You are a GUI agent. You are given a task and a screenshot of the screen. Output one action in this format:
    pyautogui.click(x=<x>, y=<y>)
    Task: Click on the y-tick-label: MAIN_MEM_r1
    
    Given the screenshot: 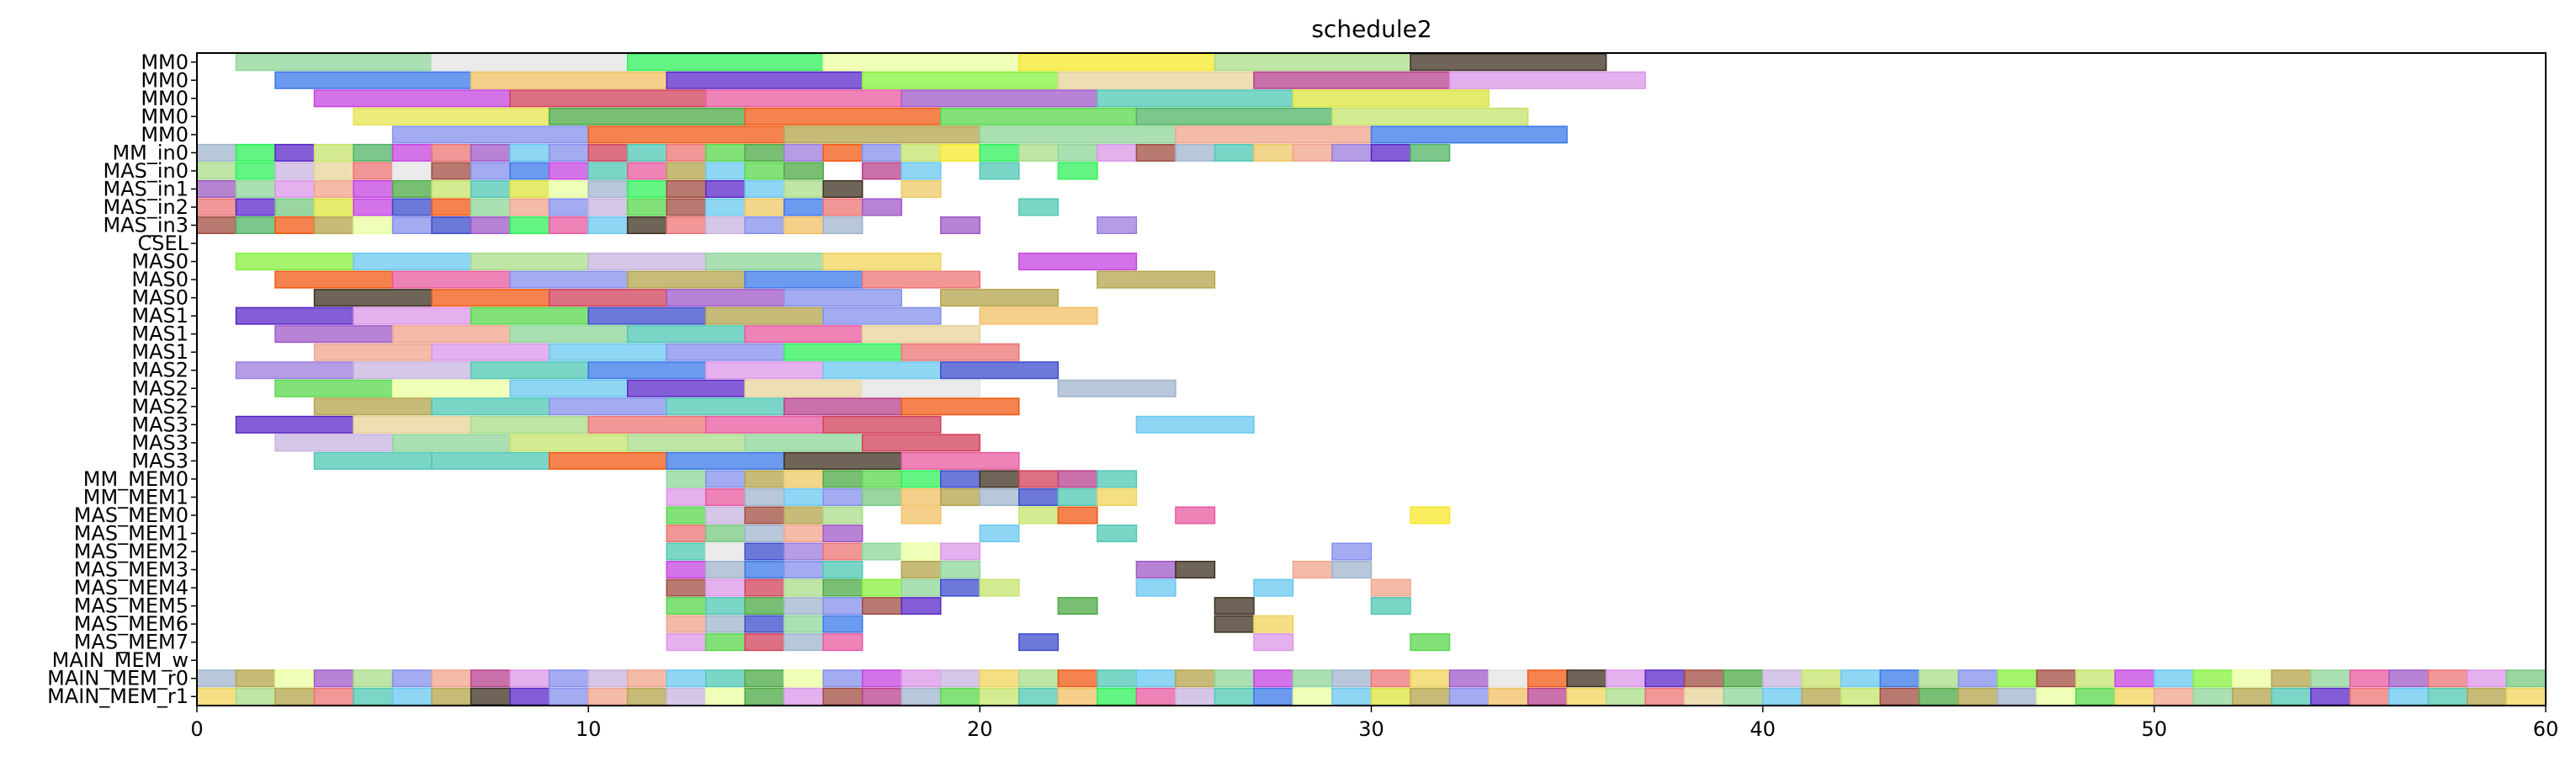 What is the action you would take?
    pyautogui.click(x=118, y=696)
    